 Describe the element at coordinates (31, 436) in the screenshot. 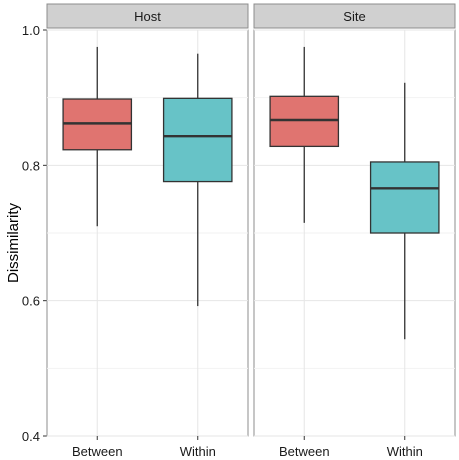

I see `y-tick-label: 0.4` at that location.